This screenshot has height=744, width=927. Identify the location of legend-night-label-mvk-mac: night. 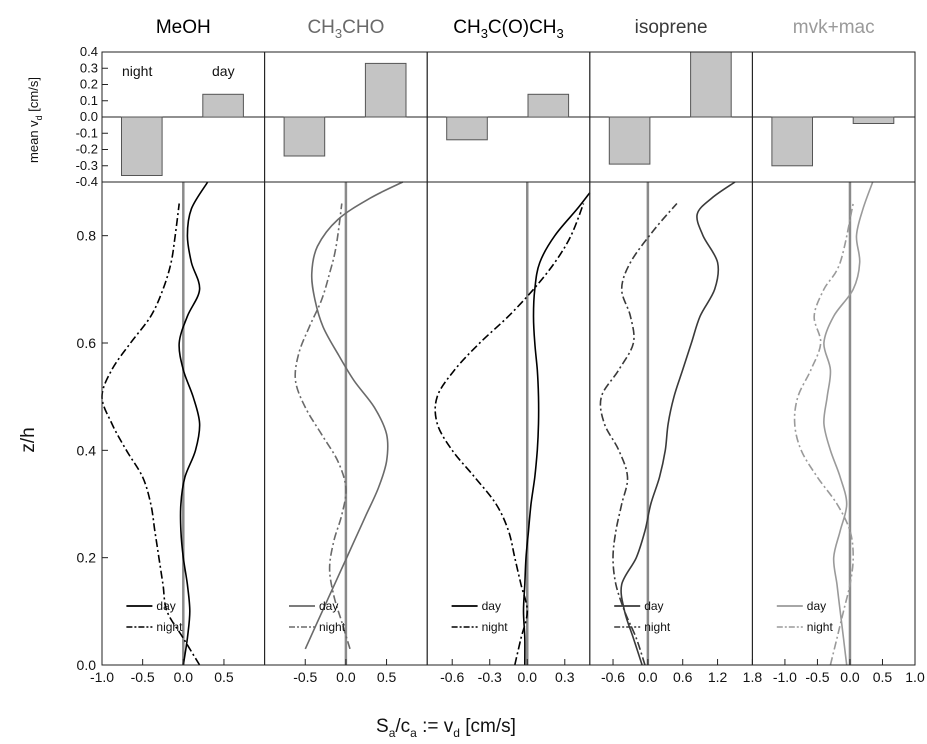
(820, 627).